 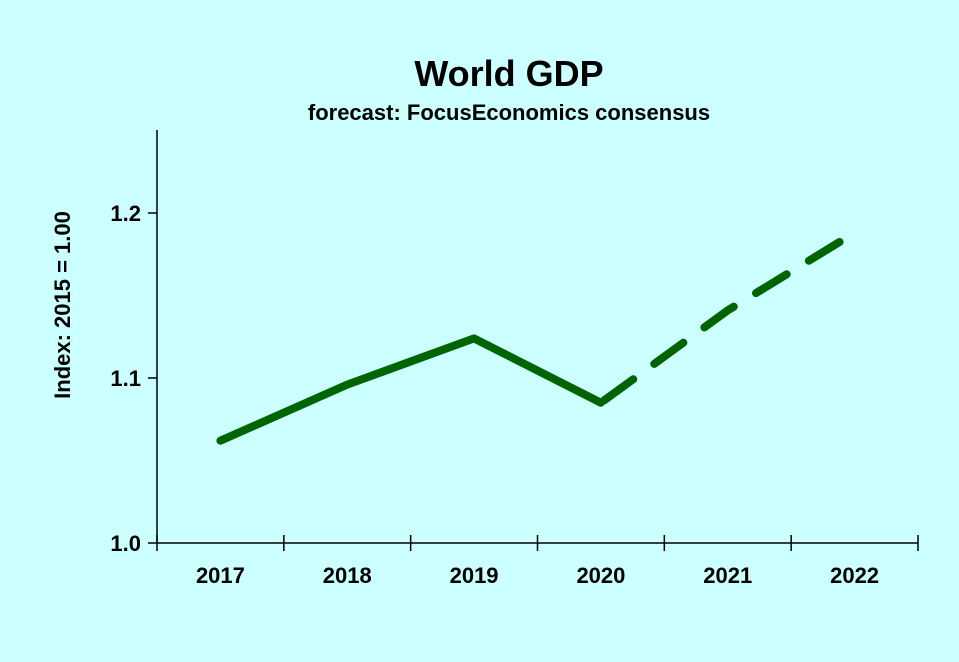 What do you see at coordinates (125, 213) in the screenshot?
I see `y-tick-label: 1.2` at bounding box center [125, 213].